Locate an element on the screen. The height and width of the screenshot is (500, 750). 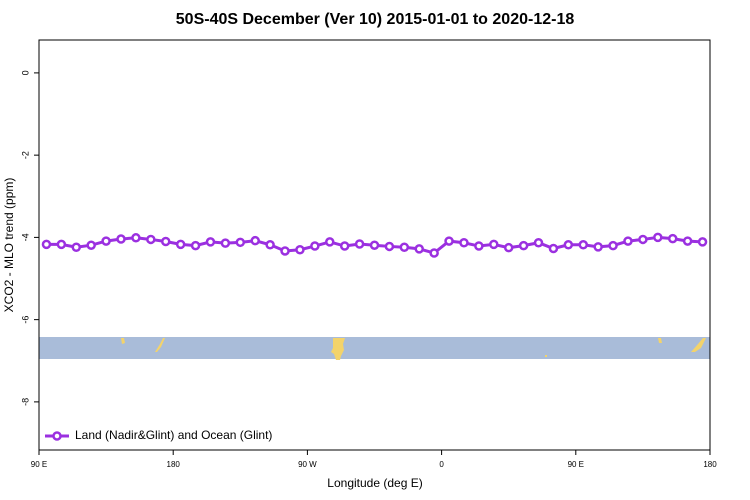
legend-label: Land (Nadir&Glint) and Ocean (Glint) is located at coordinates (173, 435).